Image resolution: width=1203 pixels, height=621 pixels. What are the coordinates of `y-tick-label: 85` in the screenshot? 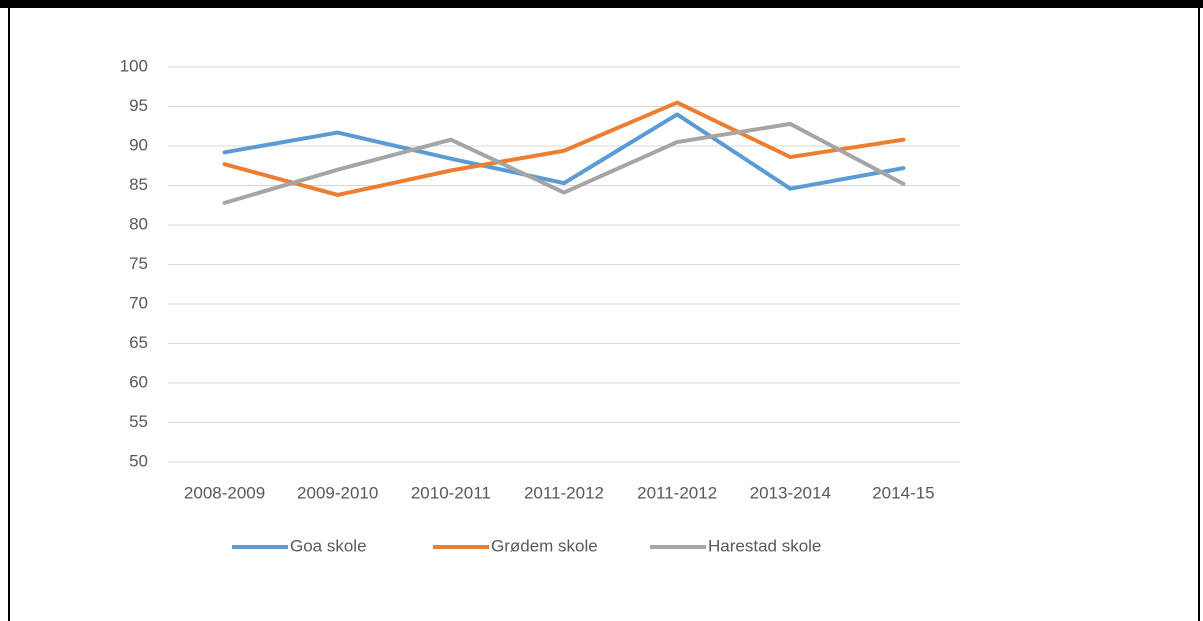 It's located at (138, 184).